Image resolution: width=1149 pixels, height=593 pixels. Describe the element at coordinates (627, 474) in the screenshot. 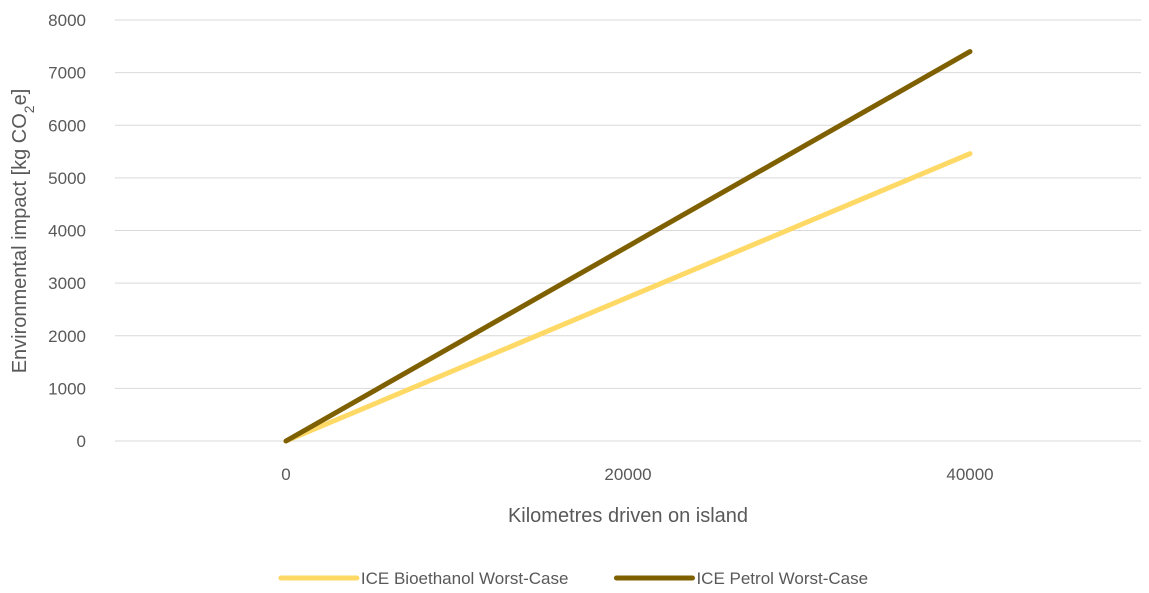

I see `x-tick-label-20000: 20000` at that location.